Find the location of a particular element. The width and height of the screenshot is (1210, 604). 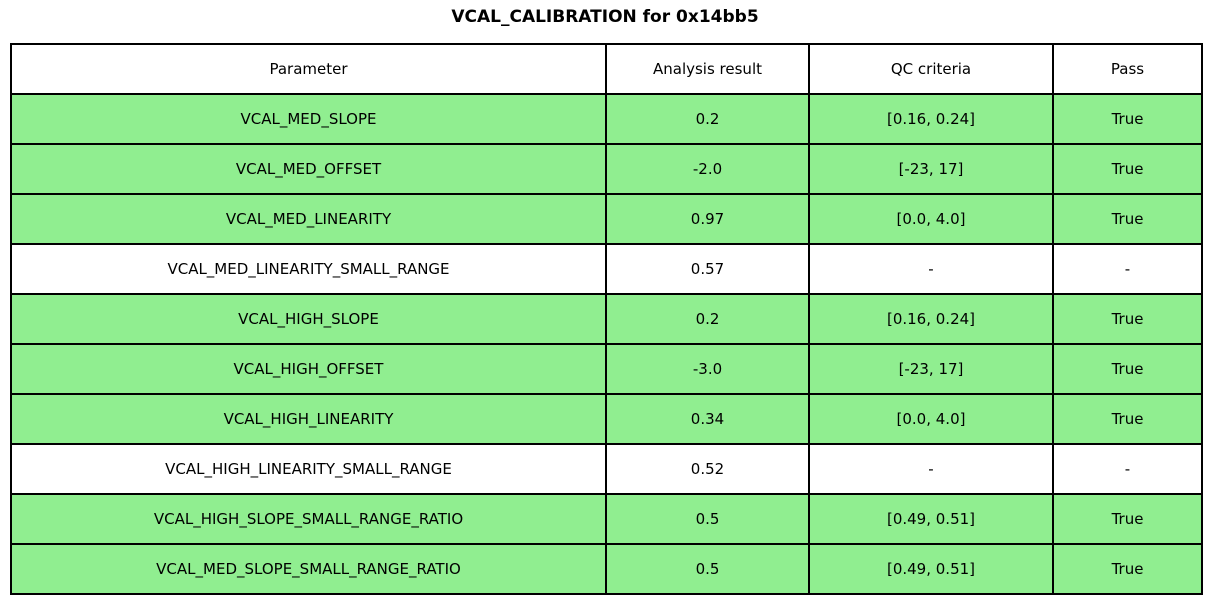

table-row: VCAL_MED_SLOPE 0.2 [0.16, 0.24] True is located at coordinates (606, 119).